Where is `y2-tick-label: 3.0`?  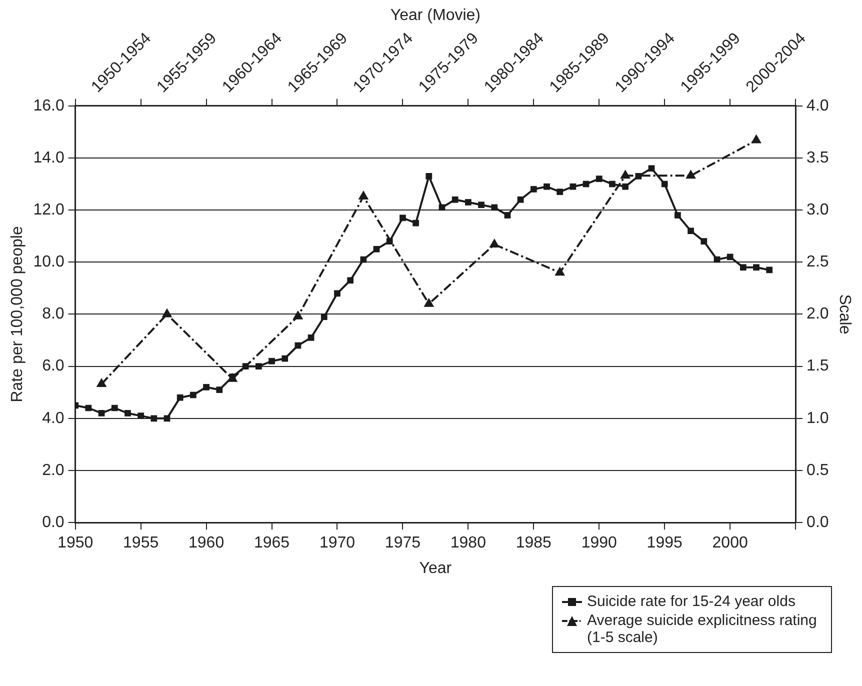 y2-tick-label: 3.0 is located at coordinates (817, 209).